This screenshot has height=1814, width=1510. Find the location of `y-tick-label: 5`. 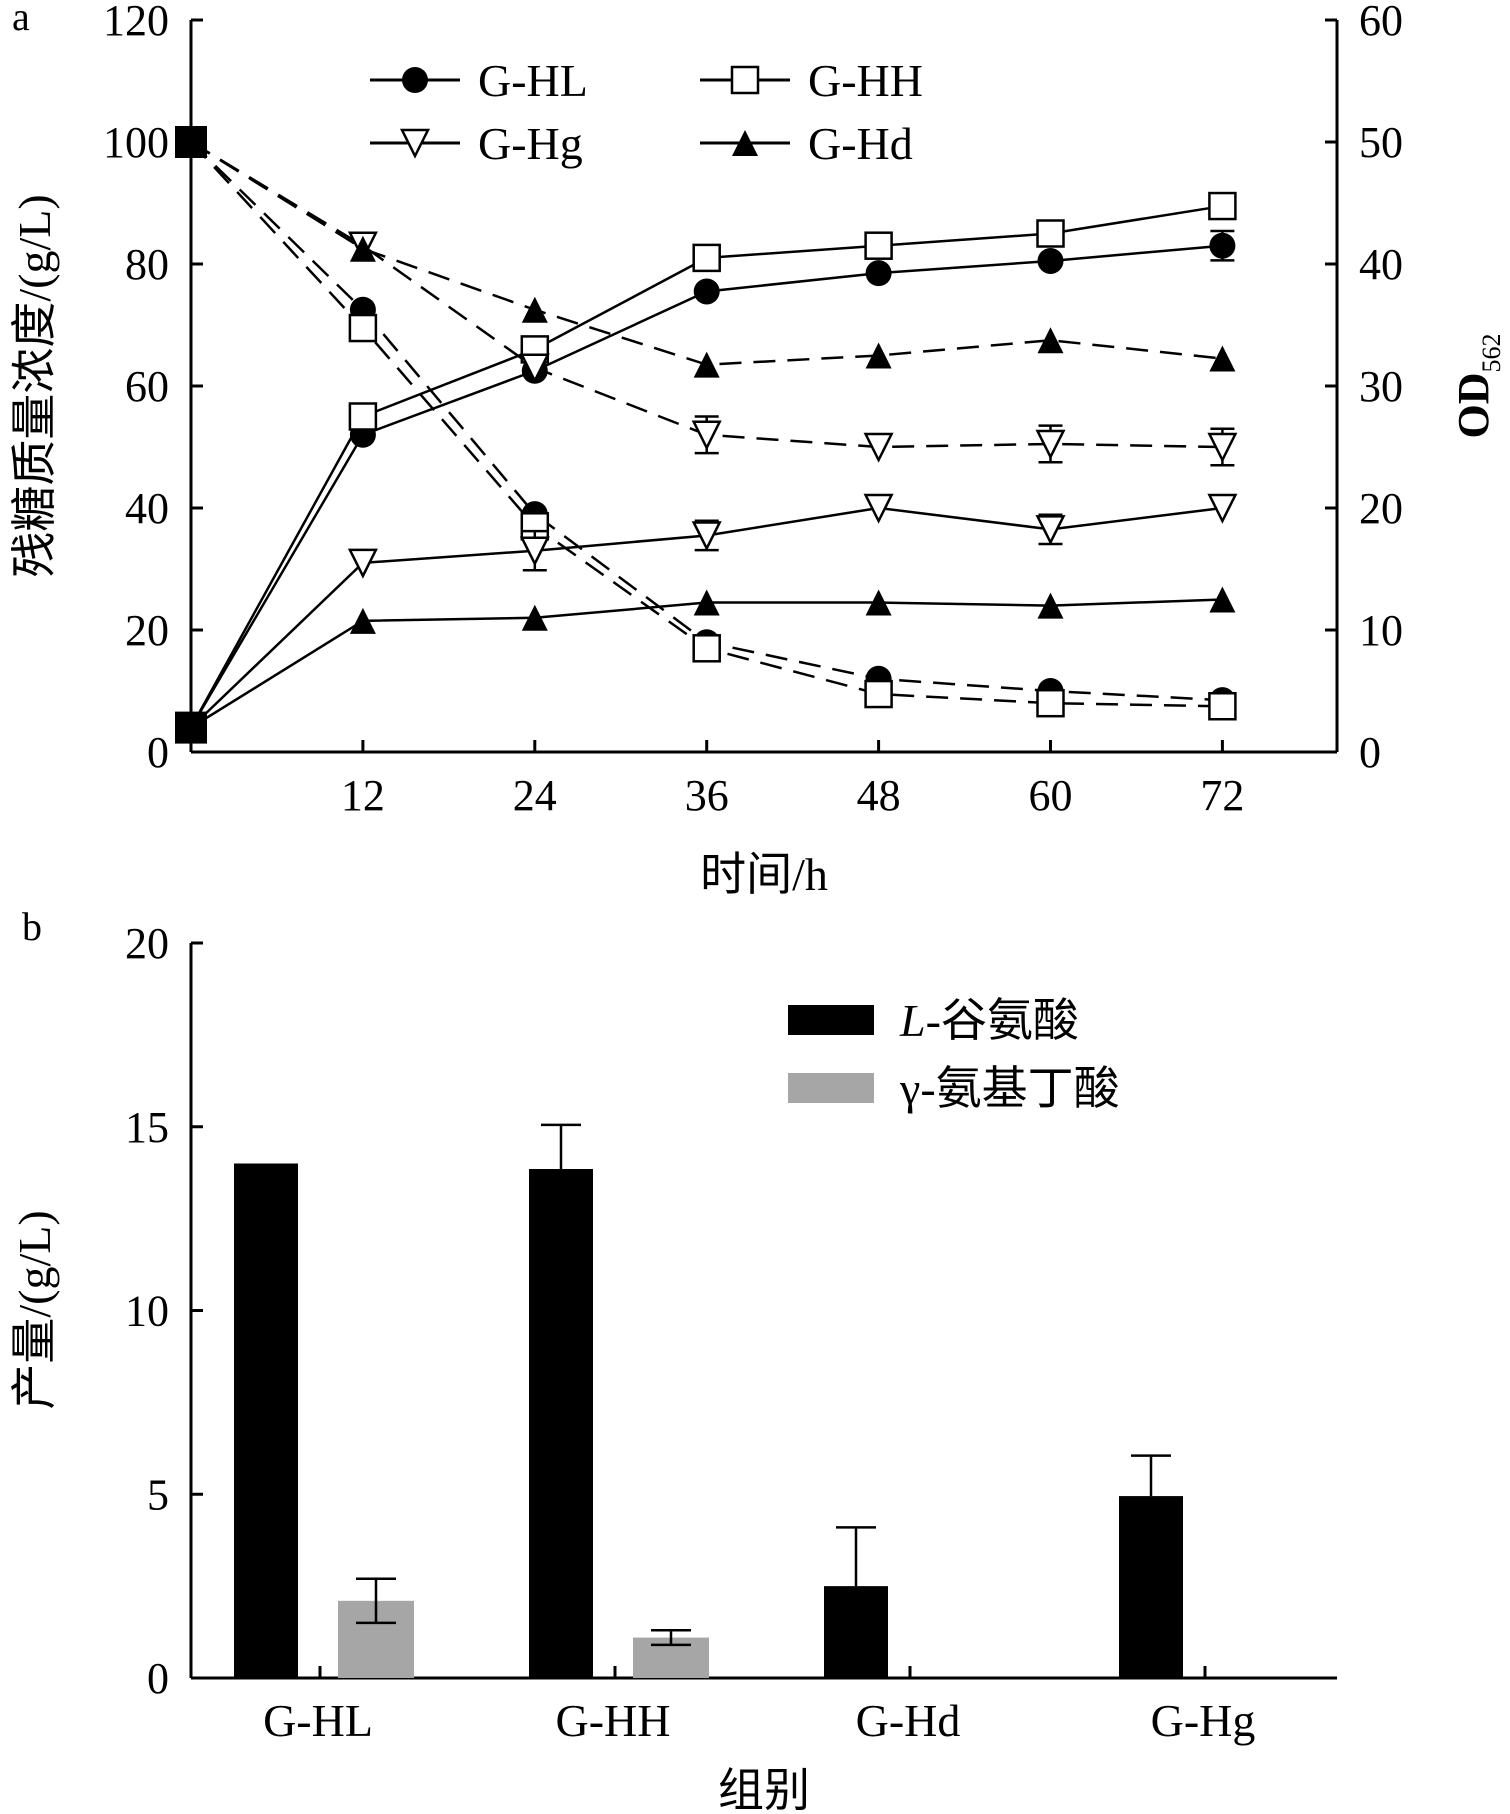

y-tick-label: 5 is located at coordinates (158, 1494).